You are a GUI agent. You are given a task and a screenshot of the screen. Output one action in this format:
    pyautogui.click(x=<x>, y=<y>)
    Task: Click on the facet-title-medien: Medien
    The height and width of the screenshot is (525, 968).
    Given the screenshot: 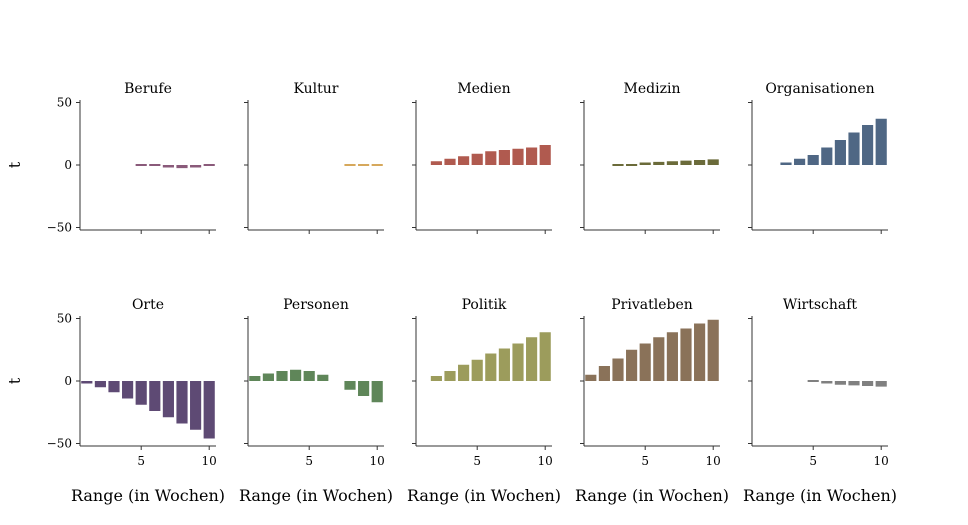 What is the action you would take?
    pyautogui.click(x=483, y=89)
    